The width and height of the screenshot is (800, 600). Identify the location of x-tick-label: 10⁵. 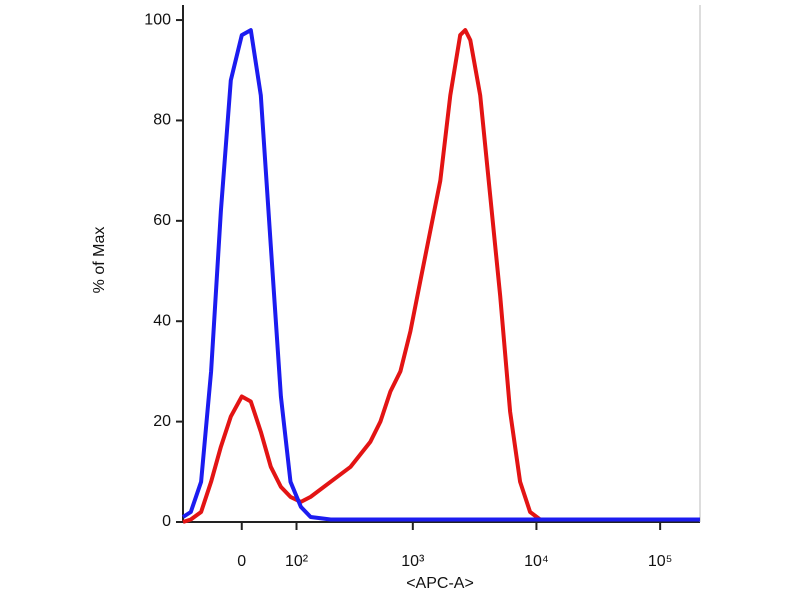
(660, 561).